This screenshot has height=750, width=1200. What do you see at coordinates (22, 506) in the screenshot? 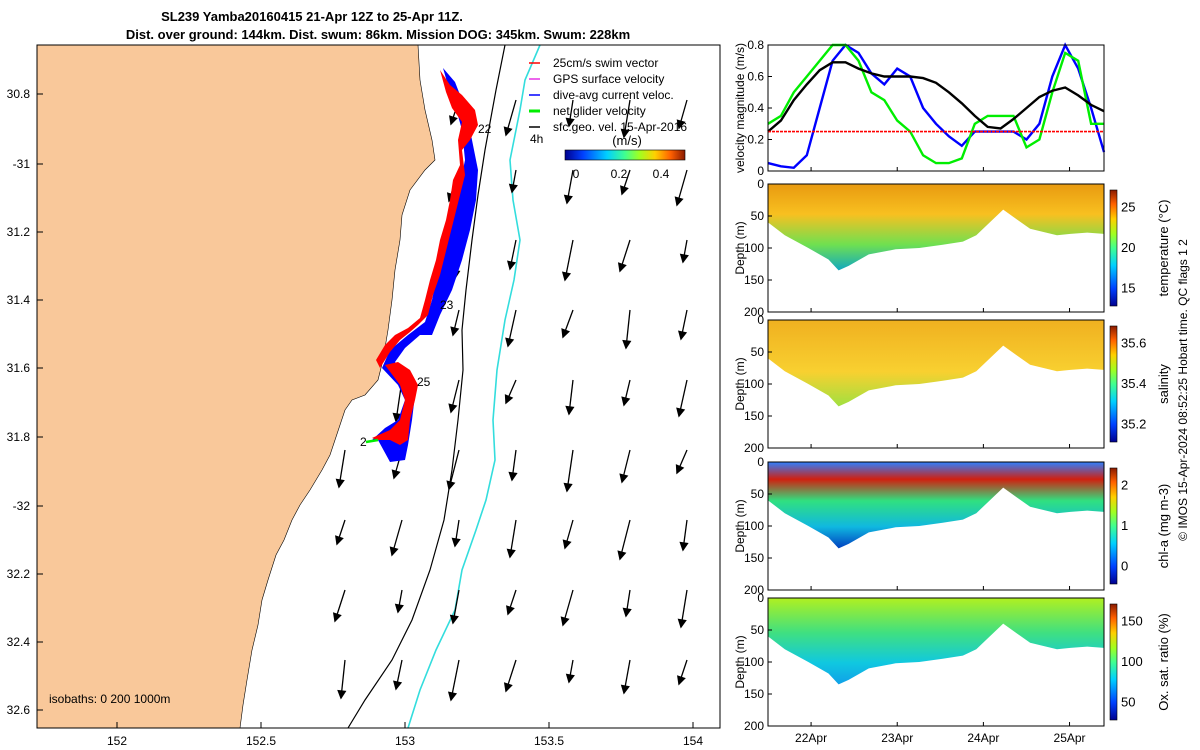
I see `map-y-tick-label: -32` at bounding box center [22, 506].